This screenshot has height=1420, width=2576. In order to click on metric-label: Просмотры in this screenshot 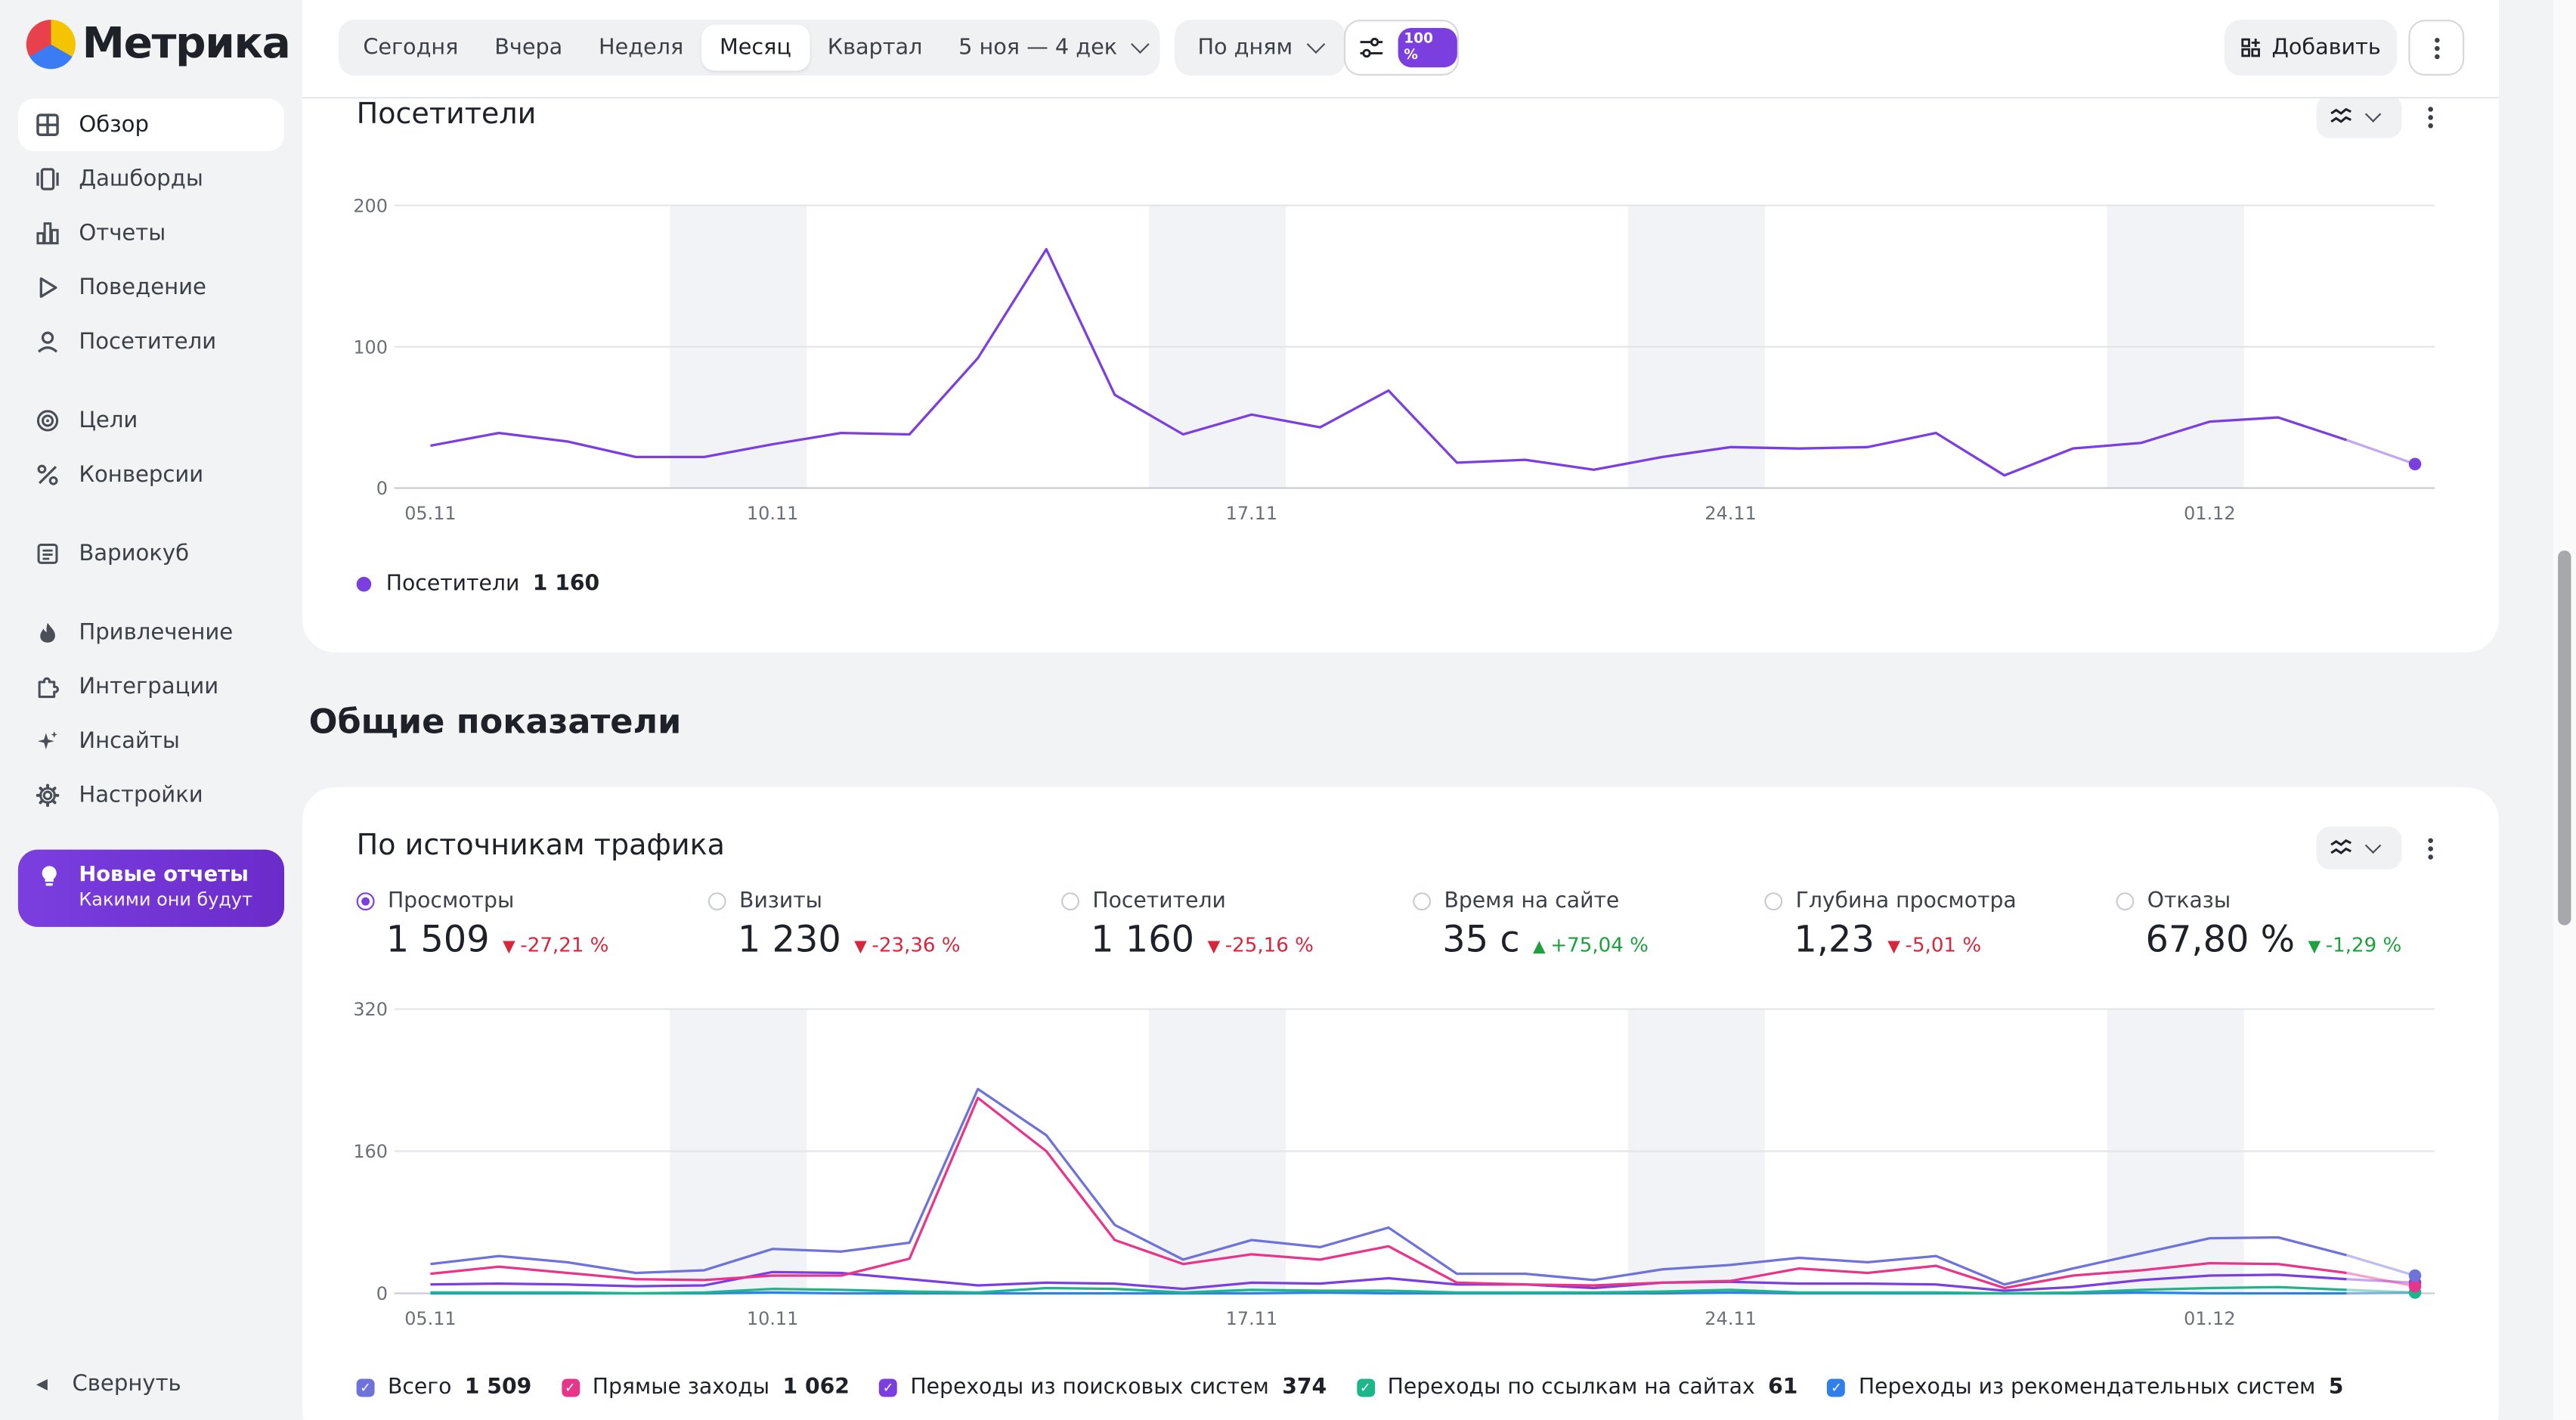, I will do `click(451, 901)`.